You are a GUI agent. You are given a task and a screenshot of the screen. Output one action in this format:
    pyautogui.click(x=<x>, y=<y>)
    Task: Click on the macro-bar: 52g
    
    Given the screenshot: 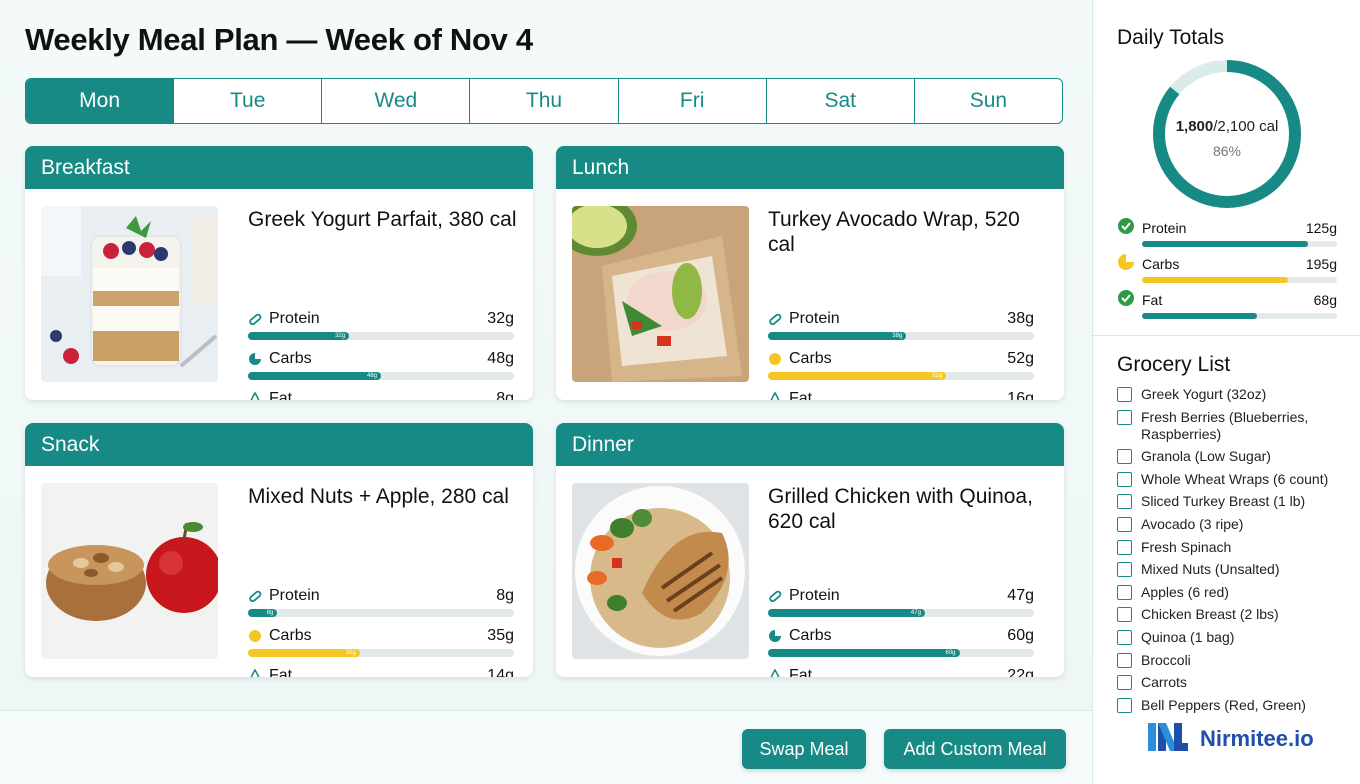 What is the action you would take?
    pyautogui.click(x=901, y=376)
    